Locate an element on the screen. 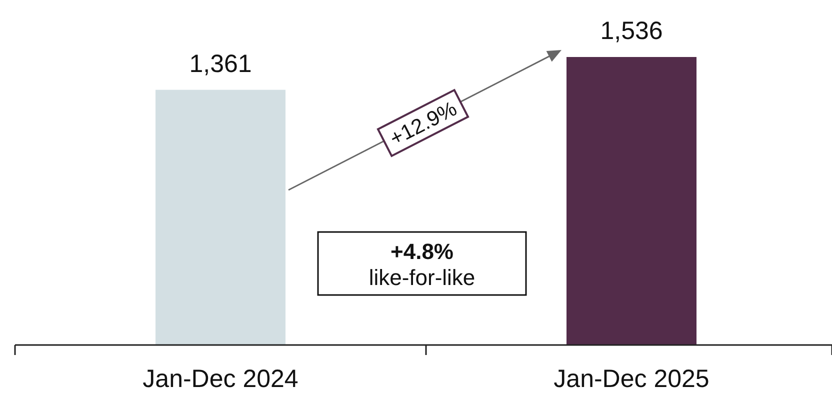 The image size is (832, 400). data-label: 1,536 is located at coordinates (631, 31).